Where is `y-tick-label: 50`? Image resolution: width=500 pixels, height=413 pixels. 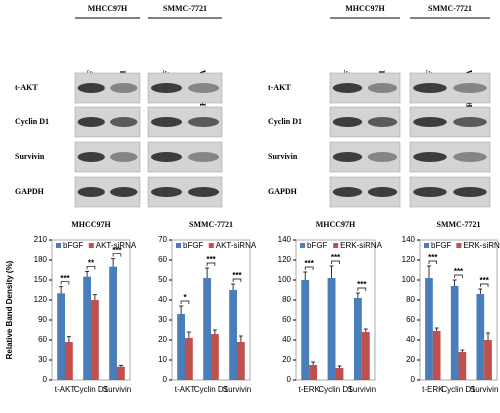
y-tick-label: 50 is located at coordinates (162, 279).